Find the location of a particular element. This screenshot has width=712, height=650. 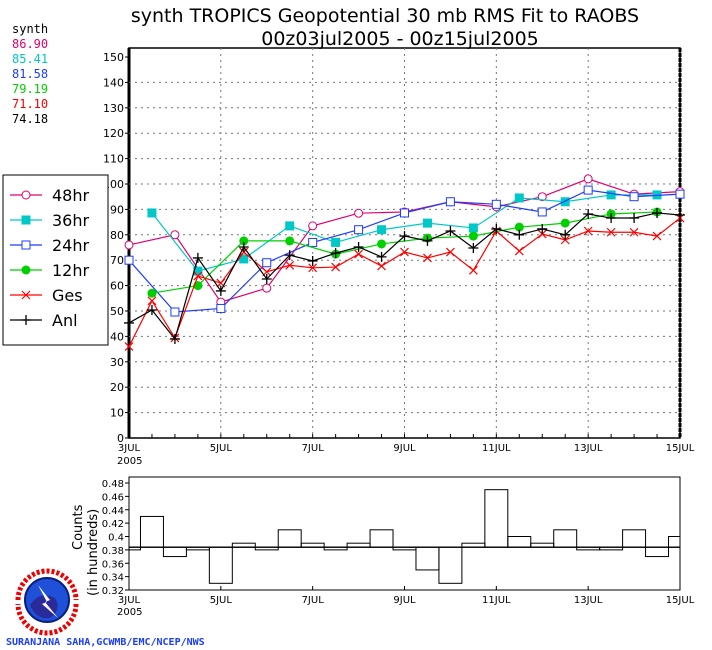

counts-y-tick-label: 0.32 is located at coordinates (113, 591).